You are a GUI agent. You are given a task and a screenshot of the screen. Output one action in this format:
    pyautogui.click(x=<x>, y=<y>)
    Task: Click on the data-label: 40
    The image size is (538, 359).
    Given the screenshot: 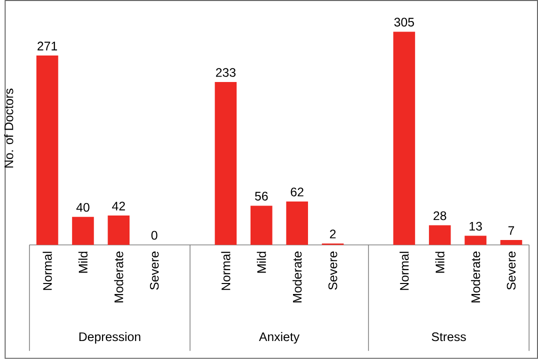 What is the action you would take?
    pyautogui.click(x=83, y=207)
    